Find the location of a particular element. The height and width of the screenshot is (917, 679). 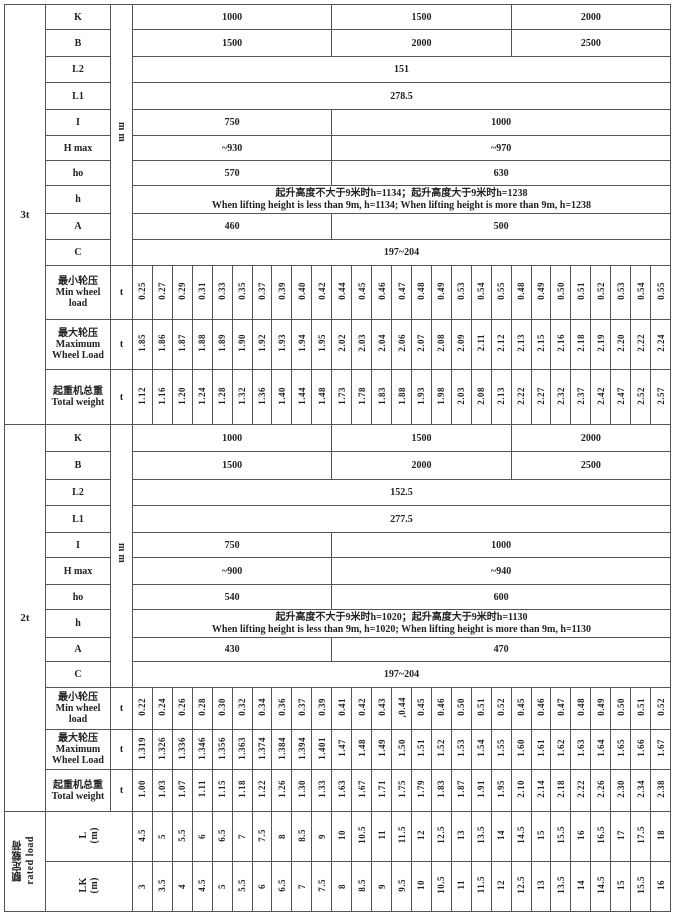

dimension-label: K is located at coordinates (78, 17).